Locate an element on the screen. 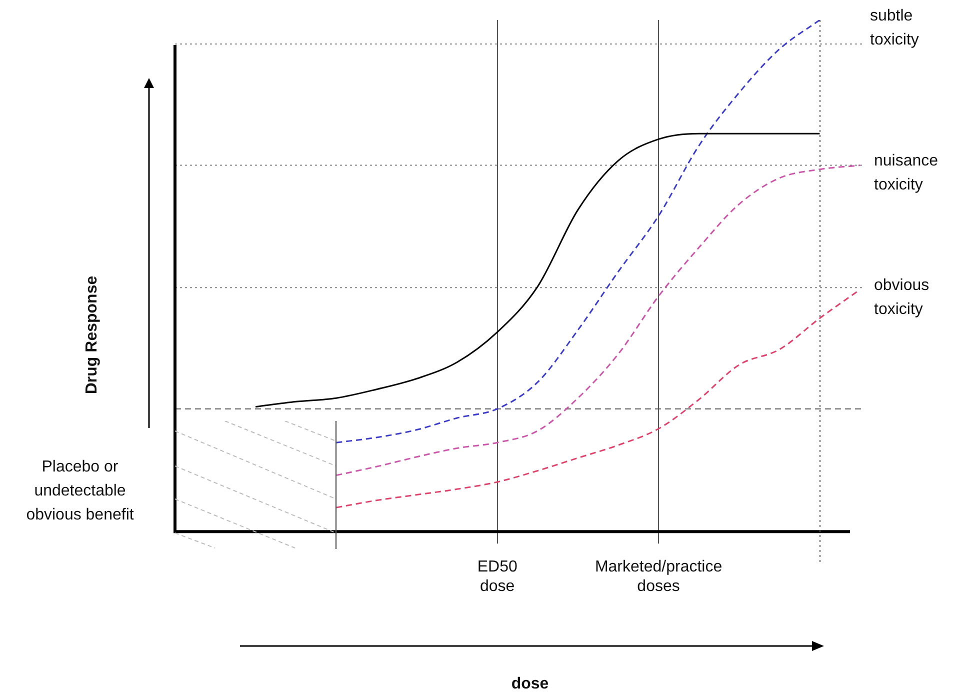 The image size is (961, 695). x-tick-label: ED50 dose is located at coordinates (497, 576).